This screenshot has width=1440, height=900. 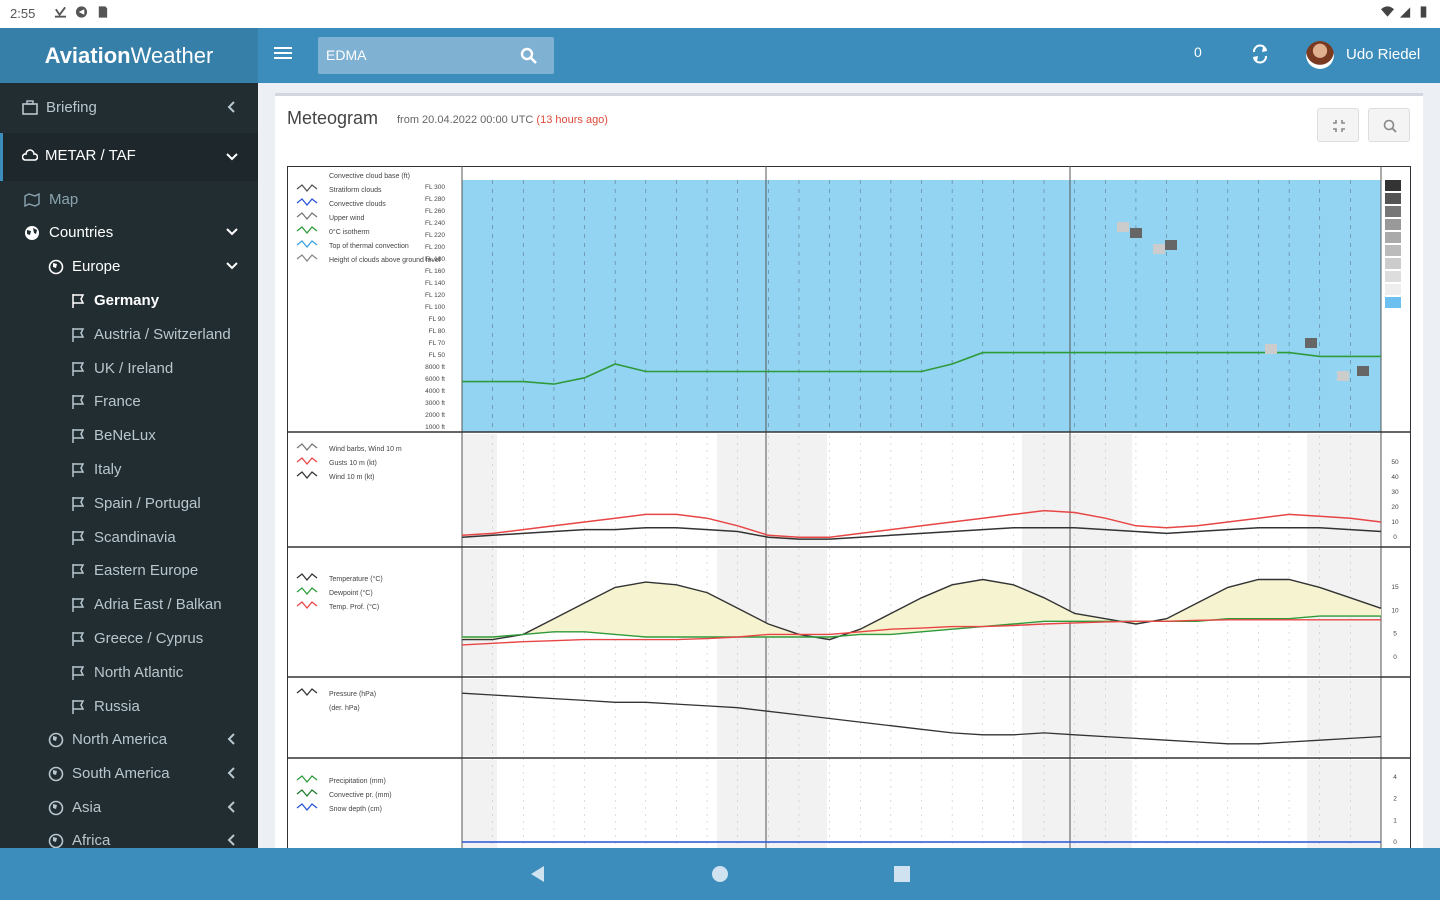 I want to click on sidebar-item-countries: Countries, so click(x=129, y=233).